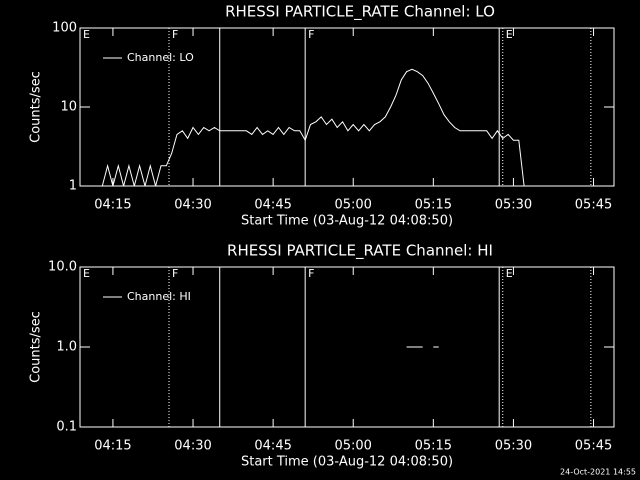  I want to click on y-tick-label: 1, so click(73, 186).